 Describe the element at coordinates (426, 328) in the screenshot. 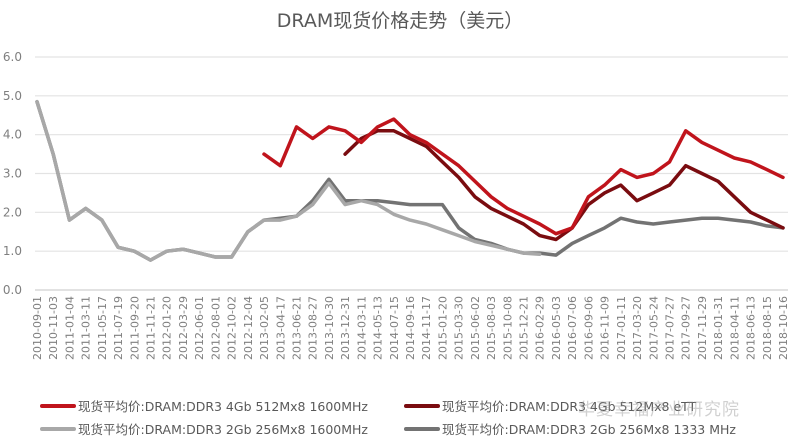

I see `x-tick-label: 2014-11-17` at that location.